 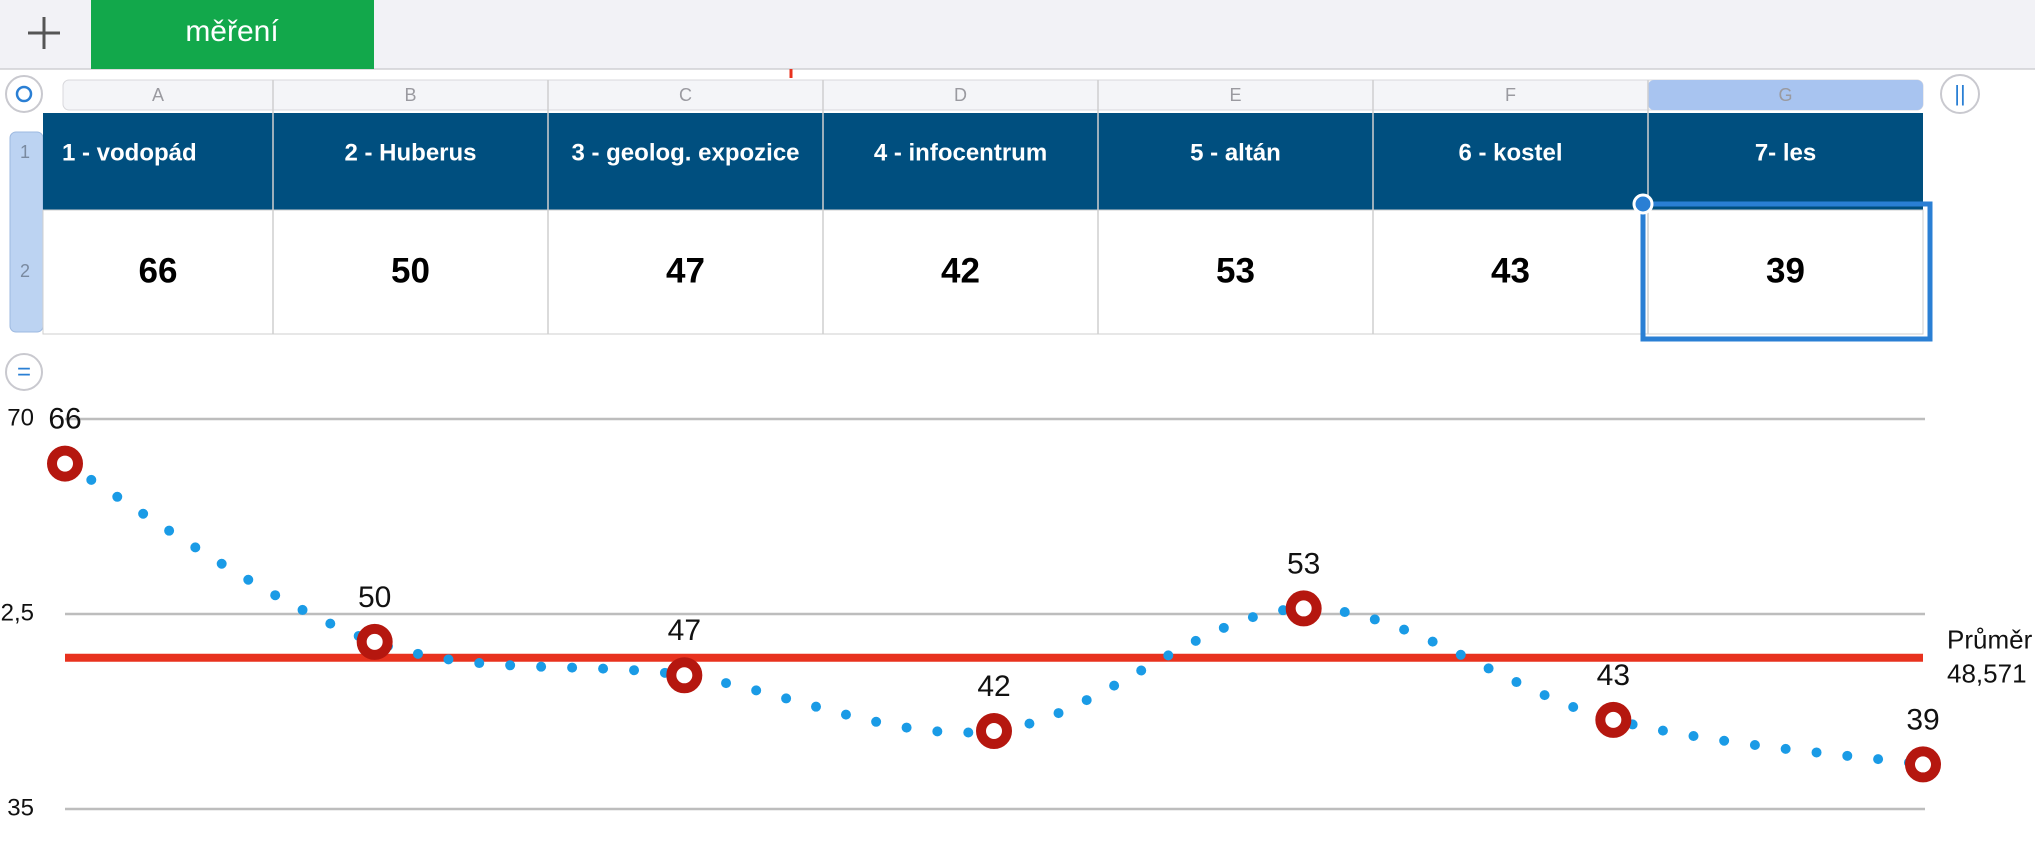 What do you see at coordinates (20, 807) in the screenshot?
I see `y-tick-label: 35` at bounding box center [20, 807].